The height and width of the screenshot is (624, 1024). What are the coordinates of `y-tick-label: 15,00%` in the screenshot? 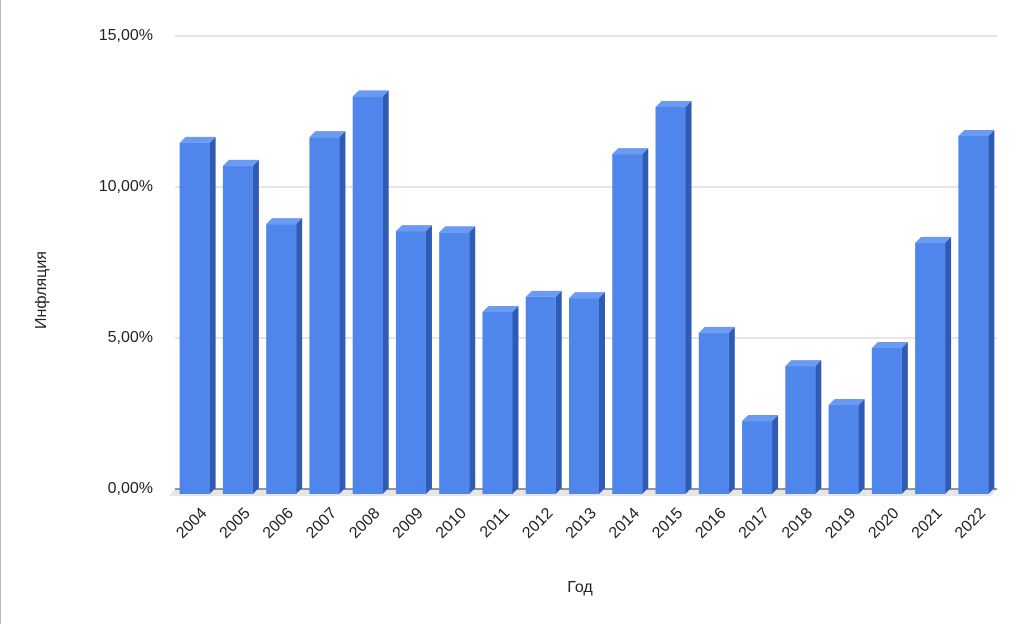 It's located at (126, 35).